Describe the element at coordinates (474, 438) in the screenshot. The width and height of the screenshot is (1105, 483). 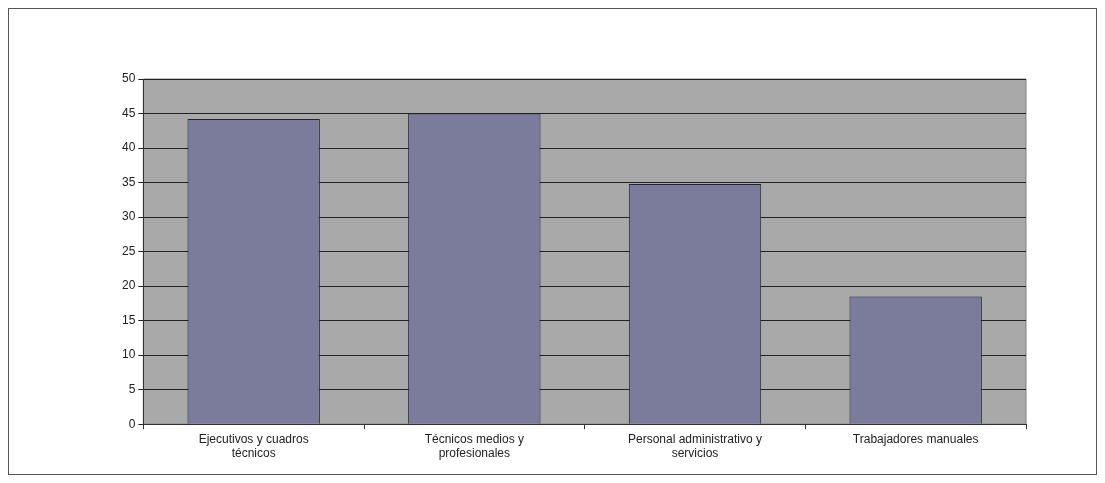
I see `category-label: Técnicos medios y` at that location.